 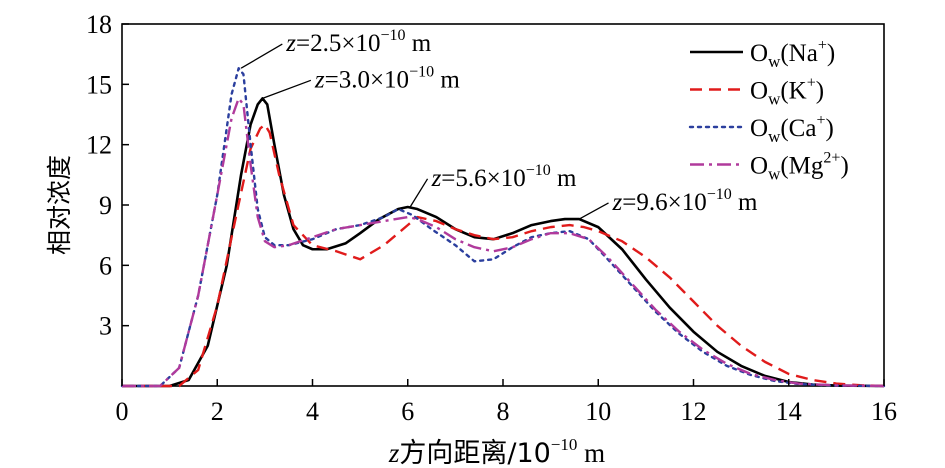 I want to click on y-tick-label: 9, so click(x=105, y=205).